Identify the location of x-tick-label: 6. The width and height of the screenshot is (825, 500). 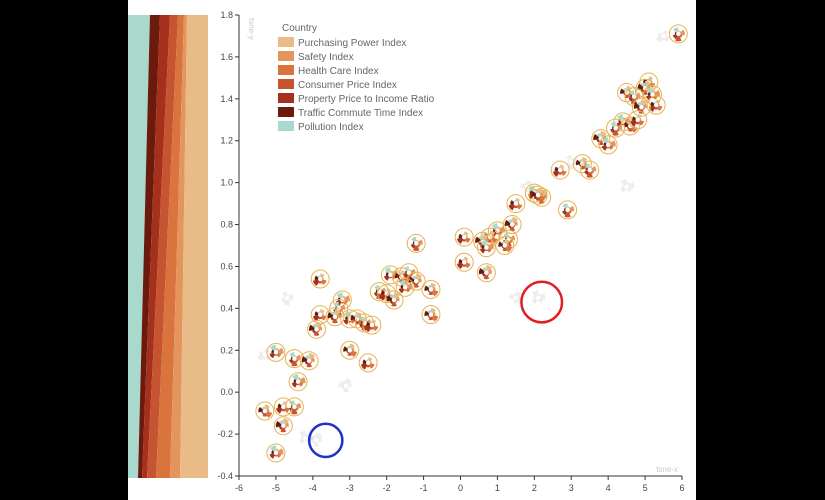
(681, 488).